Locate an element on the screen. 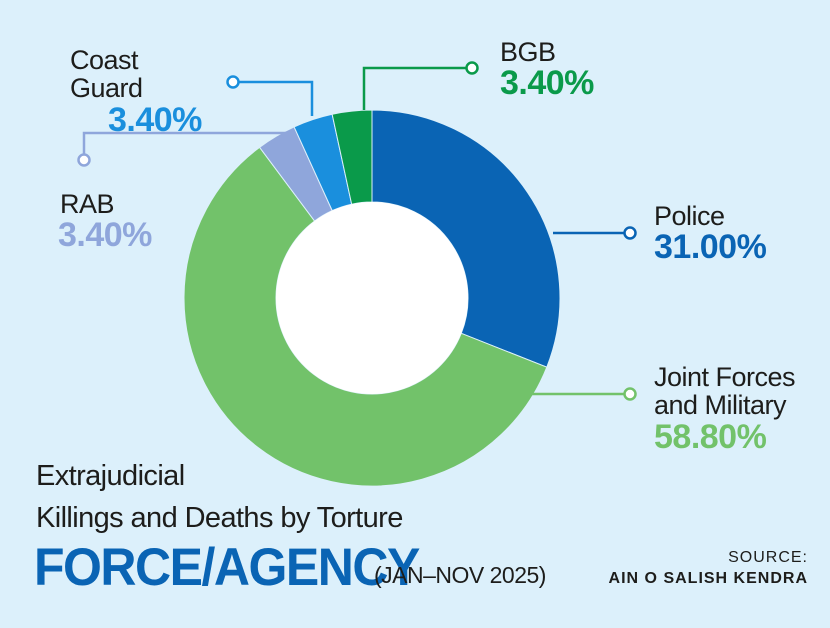  chart-period: (JAN–NOV 2025) is located at coordinates (460, 575).